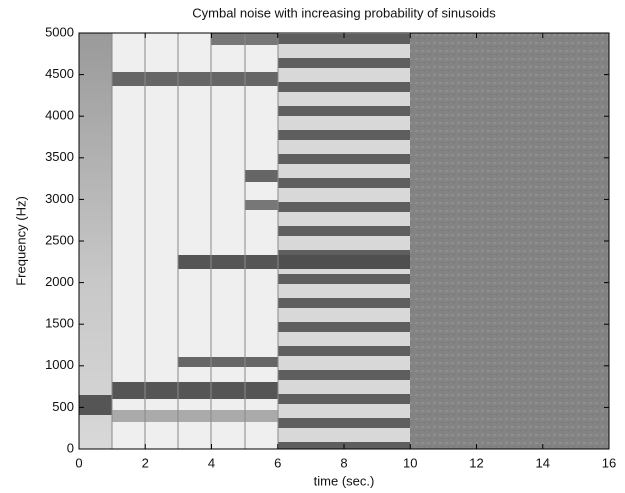 The width and height of the screenshot is (625, 493). What do you see at coordinates (59, 281) in the screenshot?
I see `y-tick-label: 2000` at bounding box center [59, 281].